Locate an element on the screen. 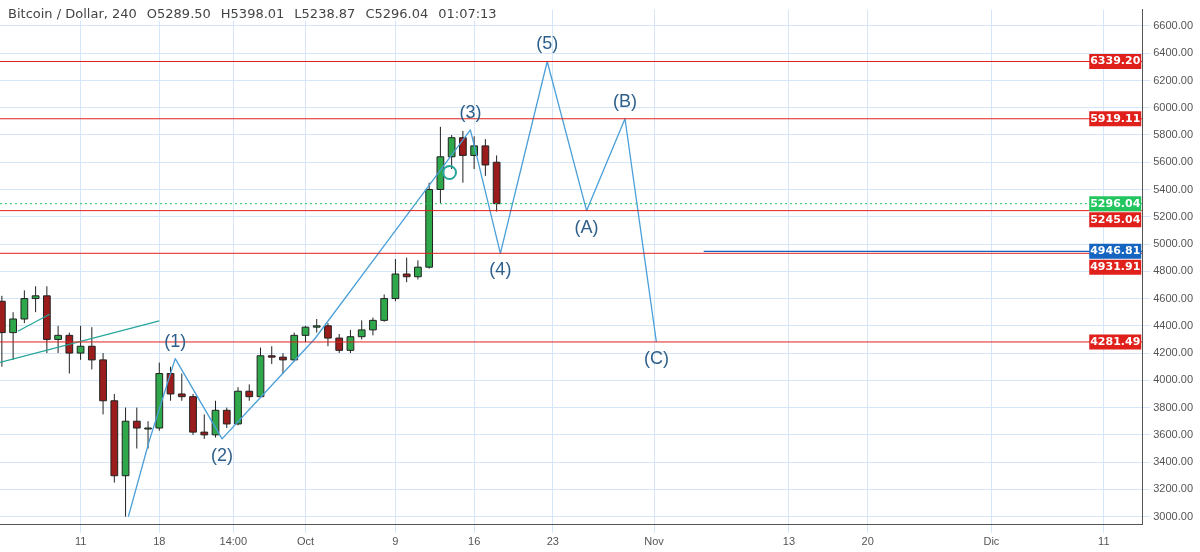 This screenshot has width=1200, height=552. x-tick-label: 13 is located at coordinates (789, 541).